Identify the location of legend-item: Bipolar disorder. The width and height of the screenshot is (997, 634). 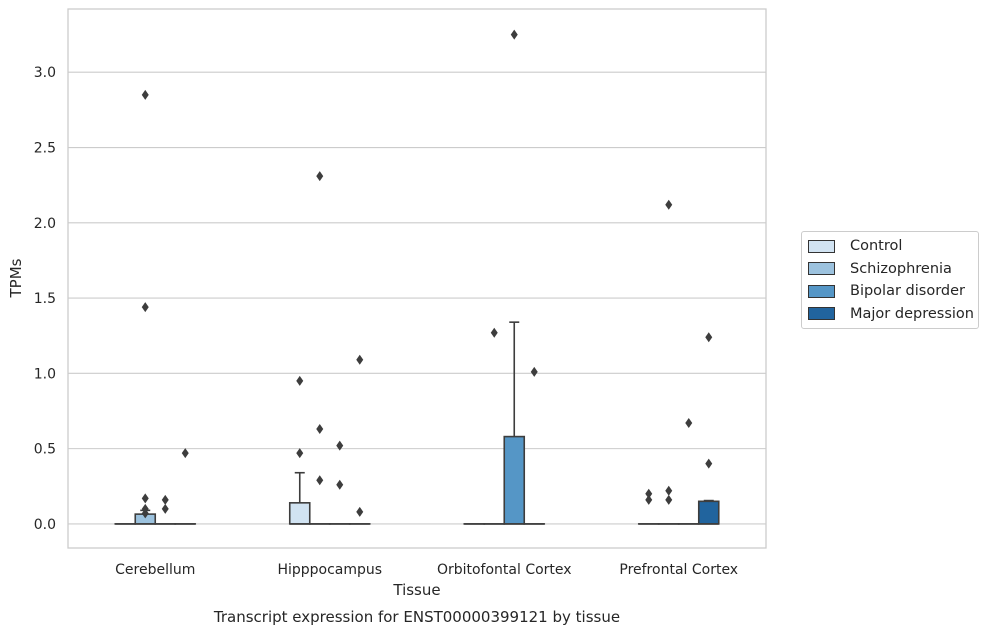
(891, 291).